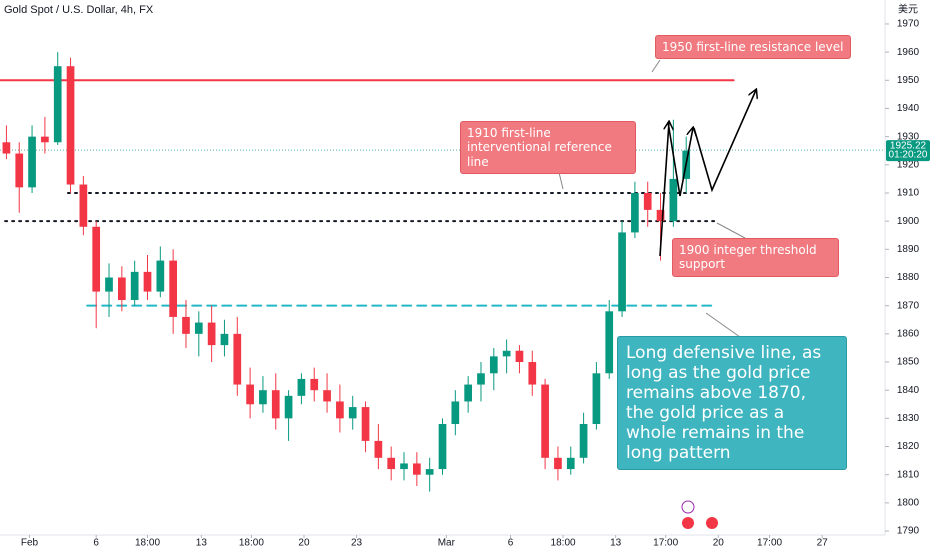  Describe the element at coordinates (908, 136) in the screenshot. I see `y-tick-label: 1930` at that location.